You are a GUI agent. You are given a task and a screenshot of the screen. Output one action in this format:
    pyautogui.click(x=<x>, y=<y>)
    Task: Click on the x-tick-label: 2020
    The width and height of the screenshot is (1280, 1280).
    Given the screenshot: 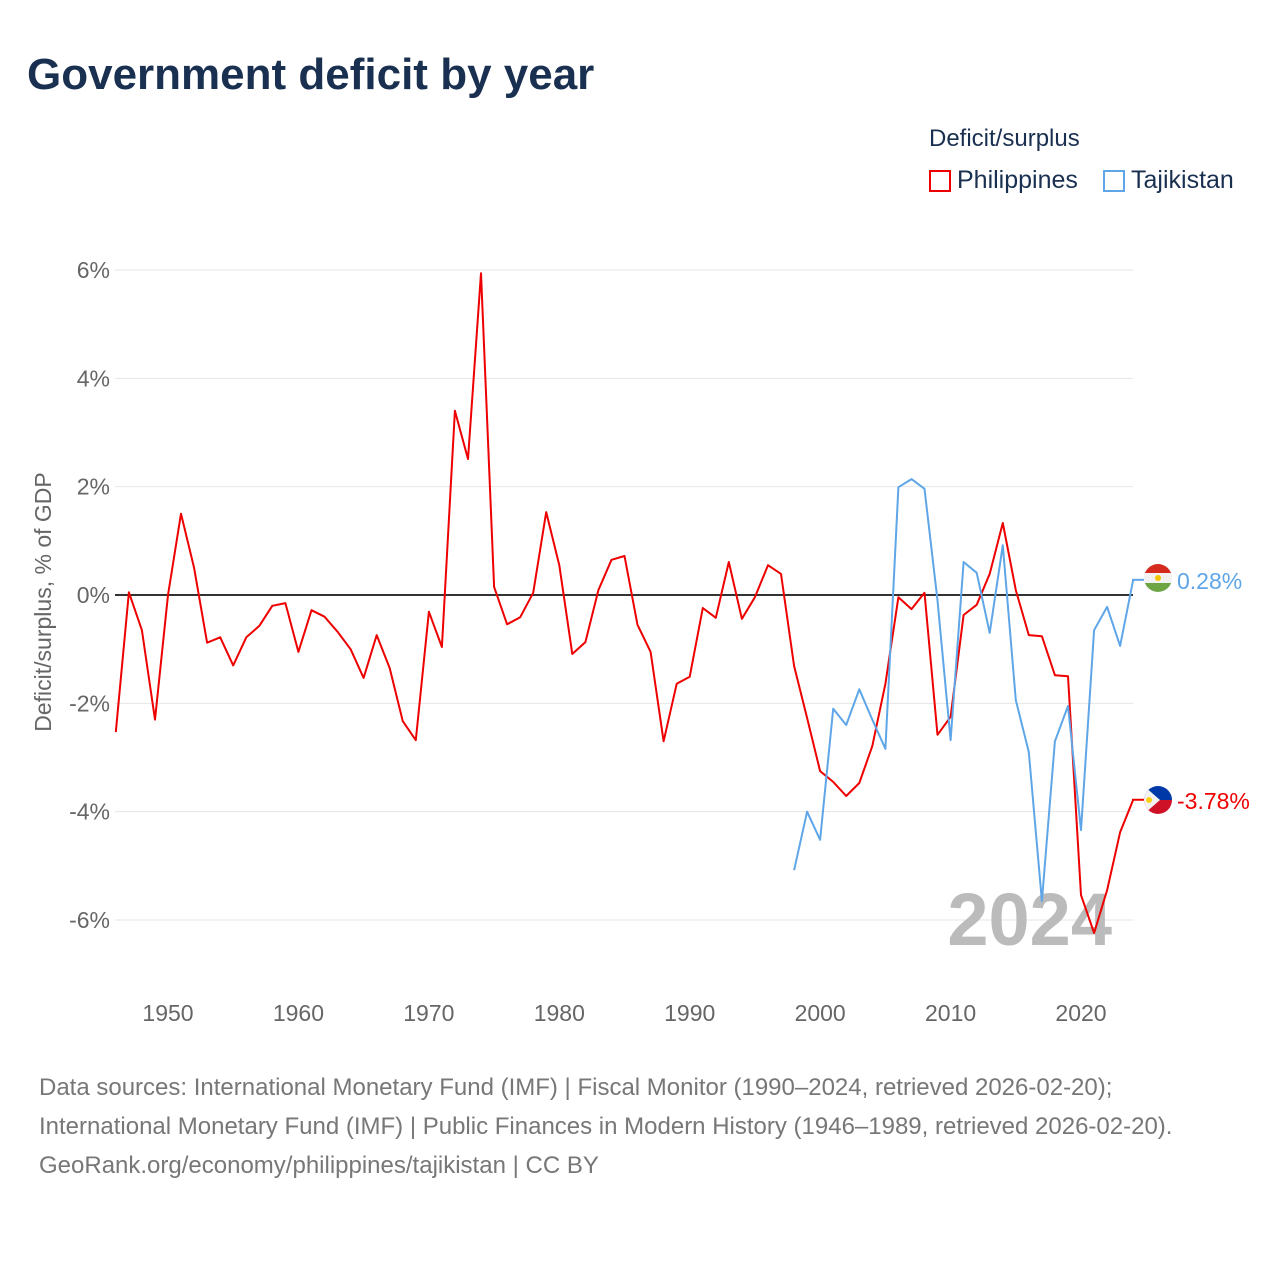 What is the action you would take?
    pyautogui.click(x=1080, y=1013)
    